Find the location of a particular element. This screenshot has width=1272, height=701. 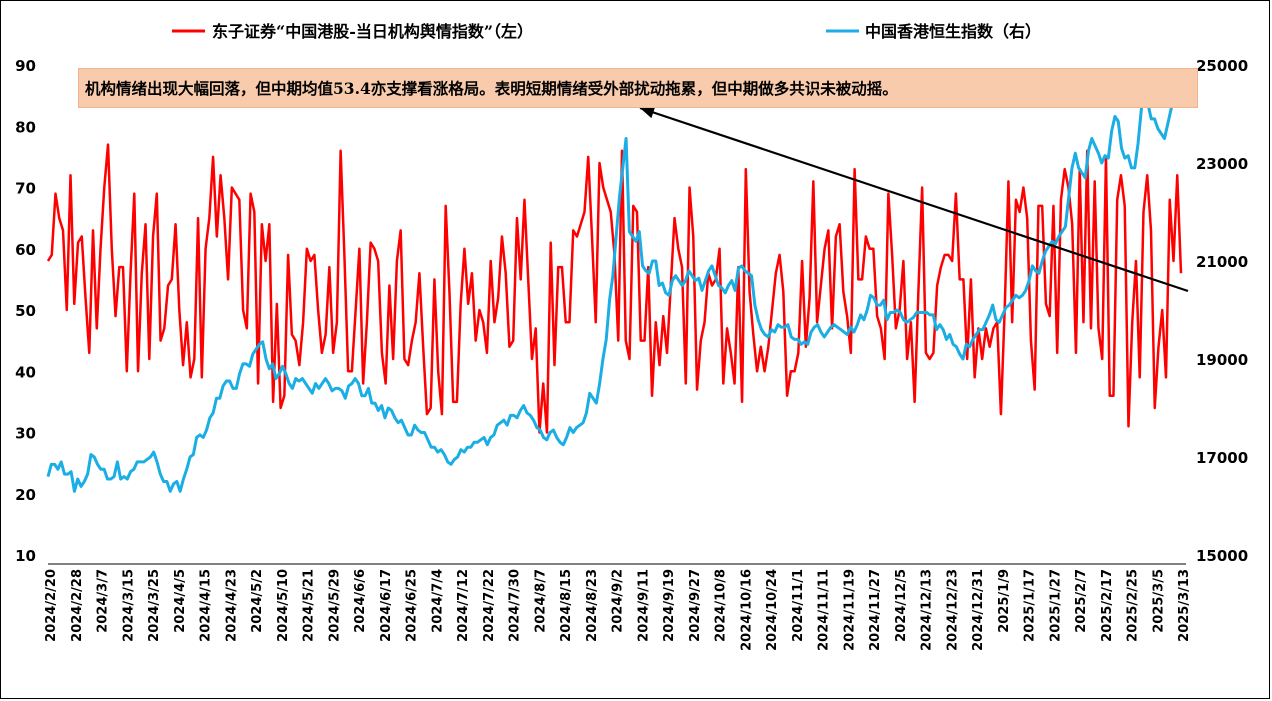

right-axis-tick-label: 23000 is located at coordinates (1222, 164).